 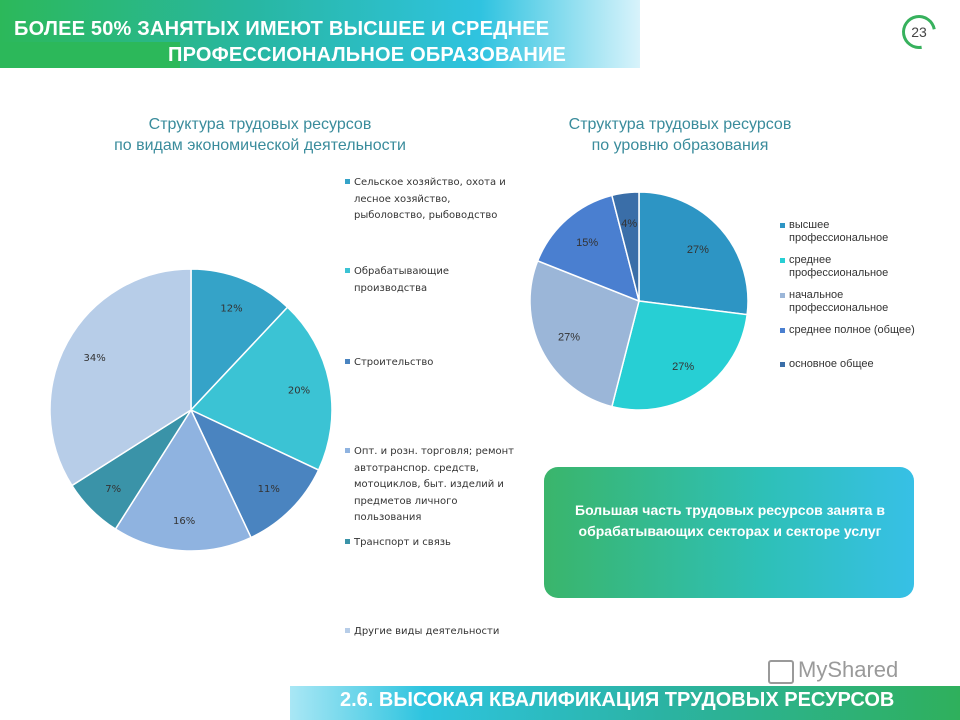 I want to click on page-number: 23, so click(x=919, y=32).